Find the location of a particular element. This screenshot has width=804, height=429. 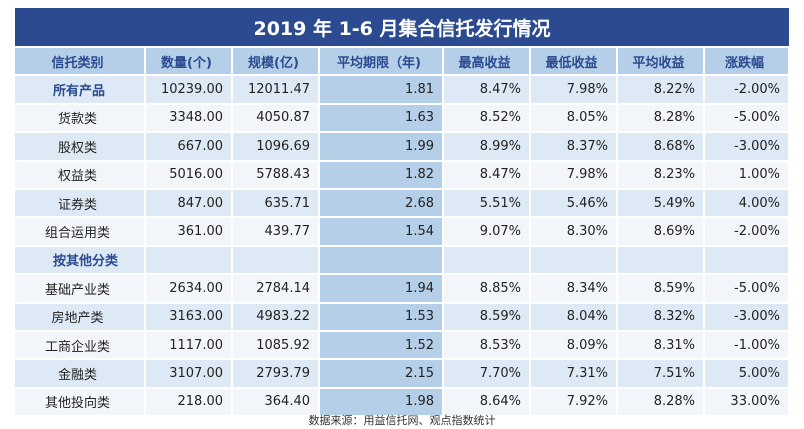

avg-term-cell: 1.98 is located at coordinates (381, 402).